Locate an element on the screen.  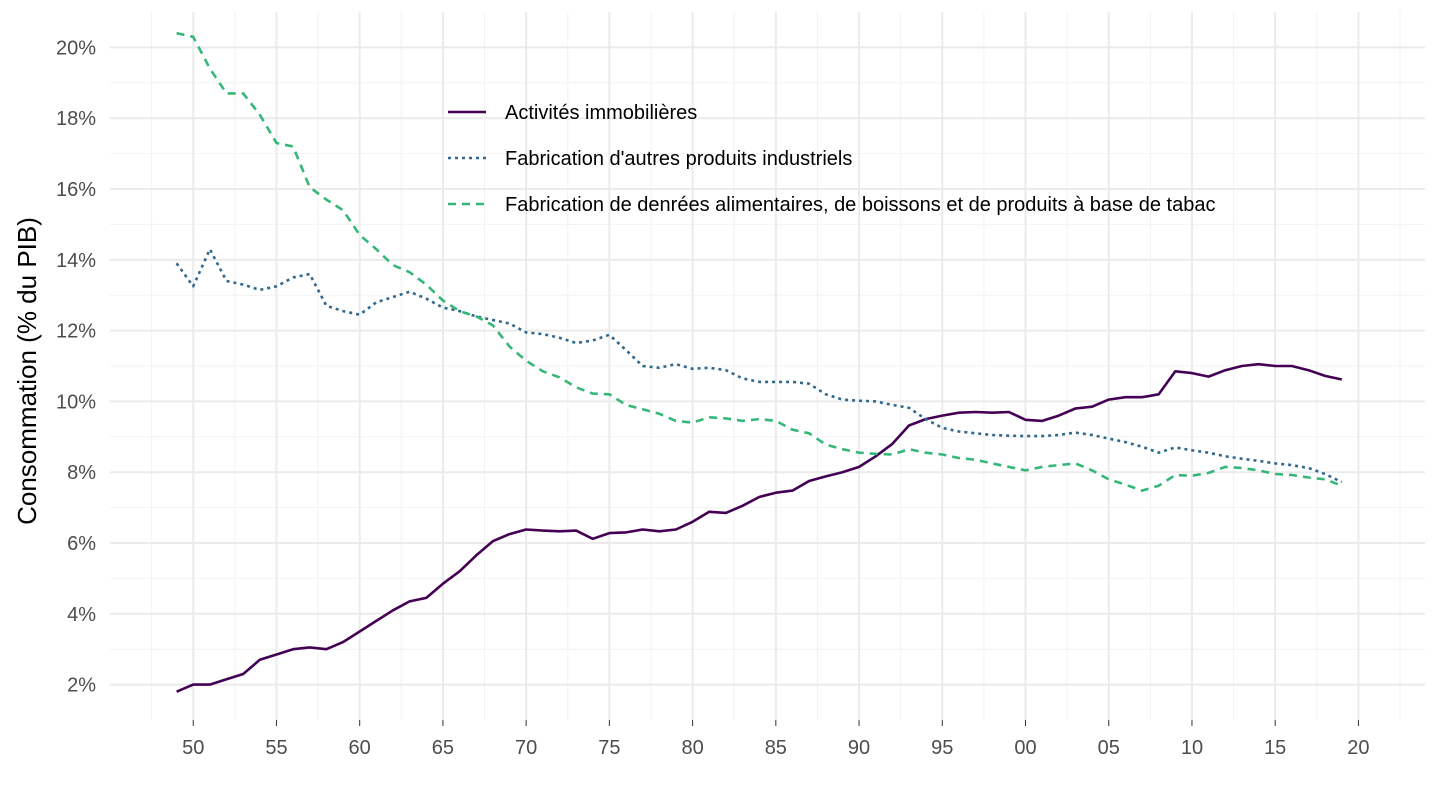
x-tick-label: 85 is located at coordinates (776, 748).